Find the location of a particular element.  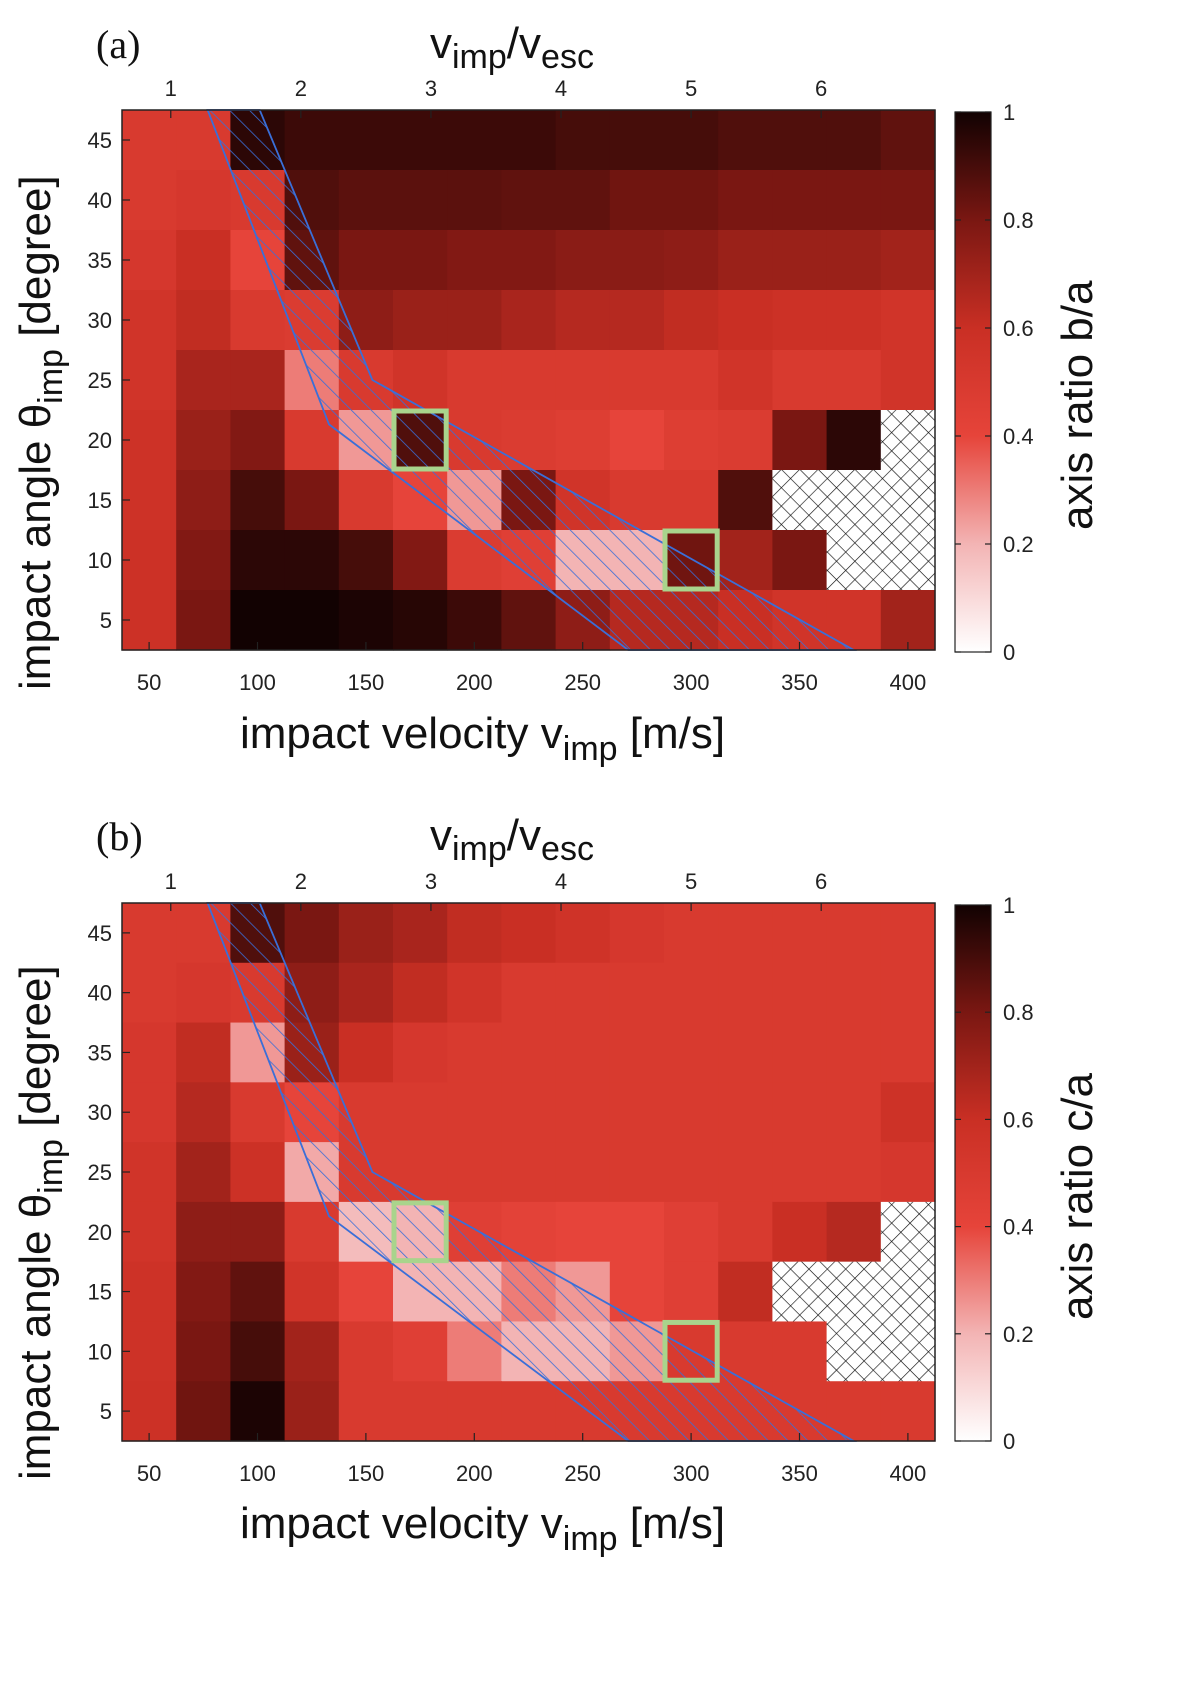

panel-a-highlight-boxes is located at coordinates (555, 500).